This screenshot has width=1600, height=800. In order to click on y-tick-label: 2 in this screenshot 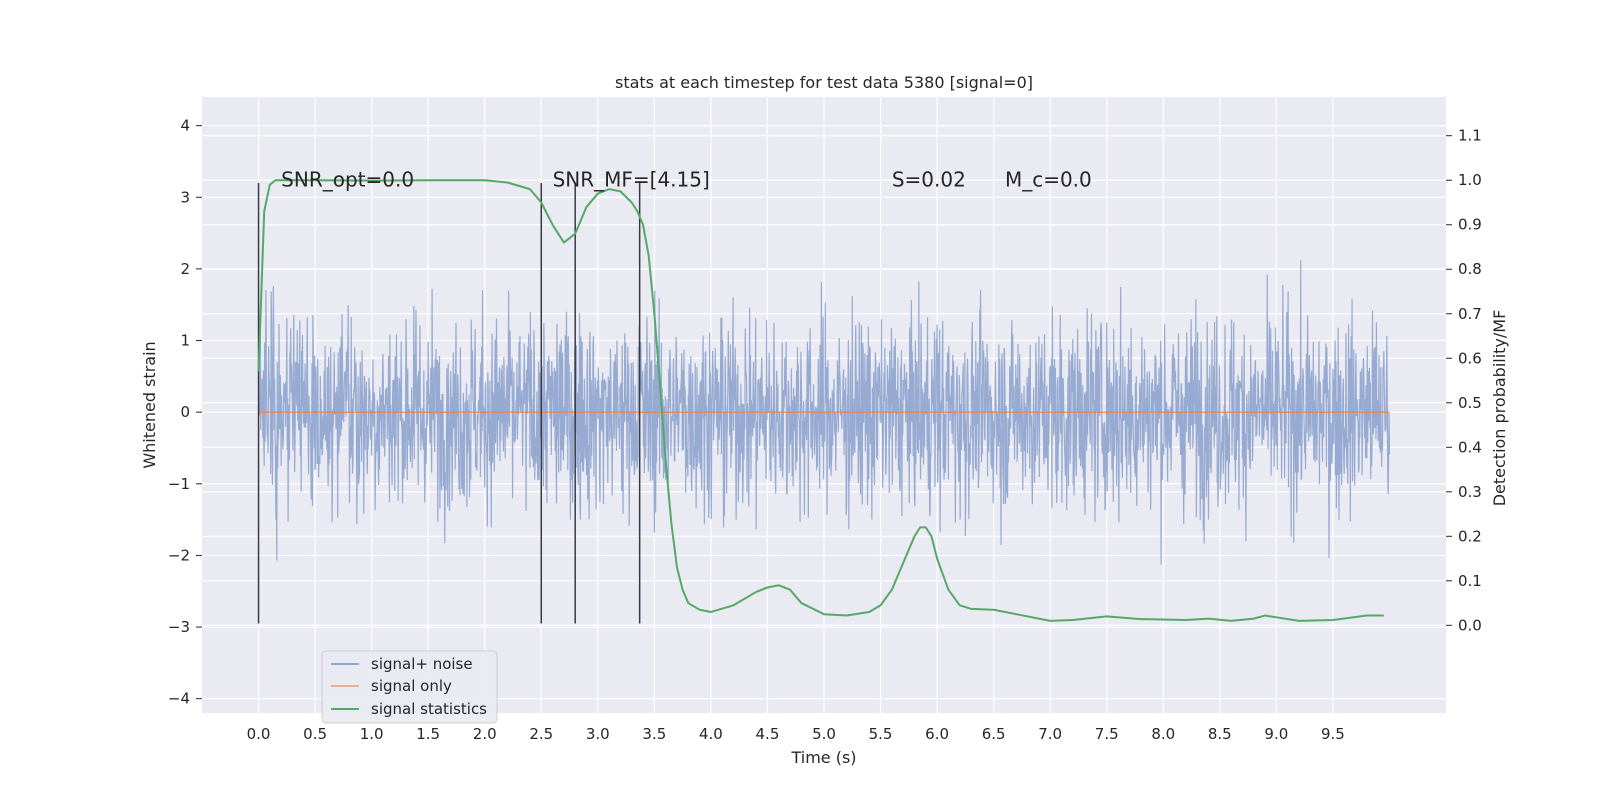, I will do `click(185, 269)`.